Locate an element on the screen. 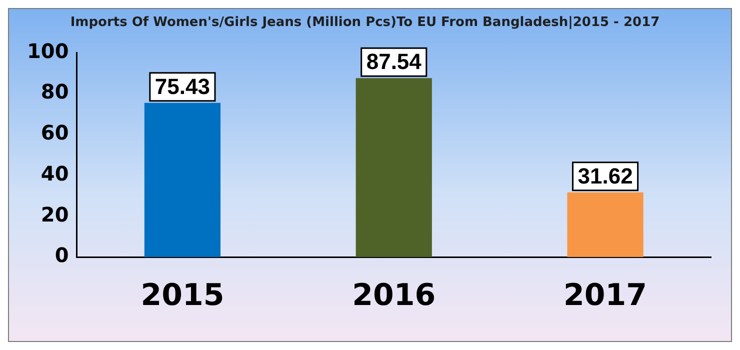  data-label: 31.62 is located at coordinates (605, 175).